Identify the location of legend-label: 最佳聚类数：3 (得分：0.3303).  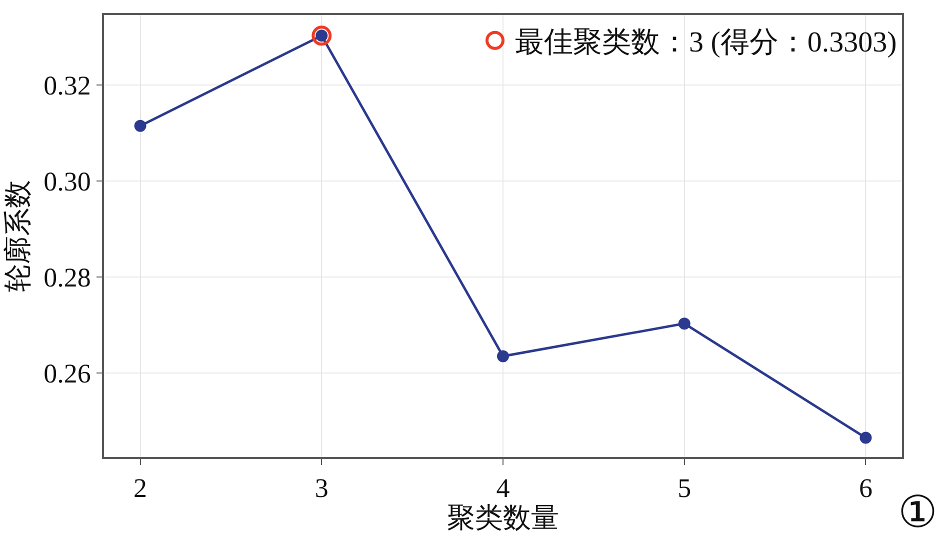
(706, 42).